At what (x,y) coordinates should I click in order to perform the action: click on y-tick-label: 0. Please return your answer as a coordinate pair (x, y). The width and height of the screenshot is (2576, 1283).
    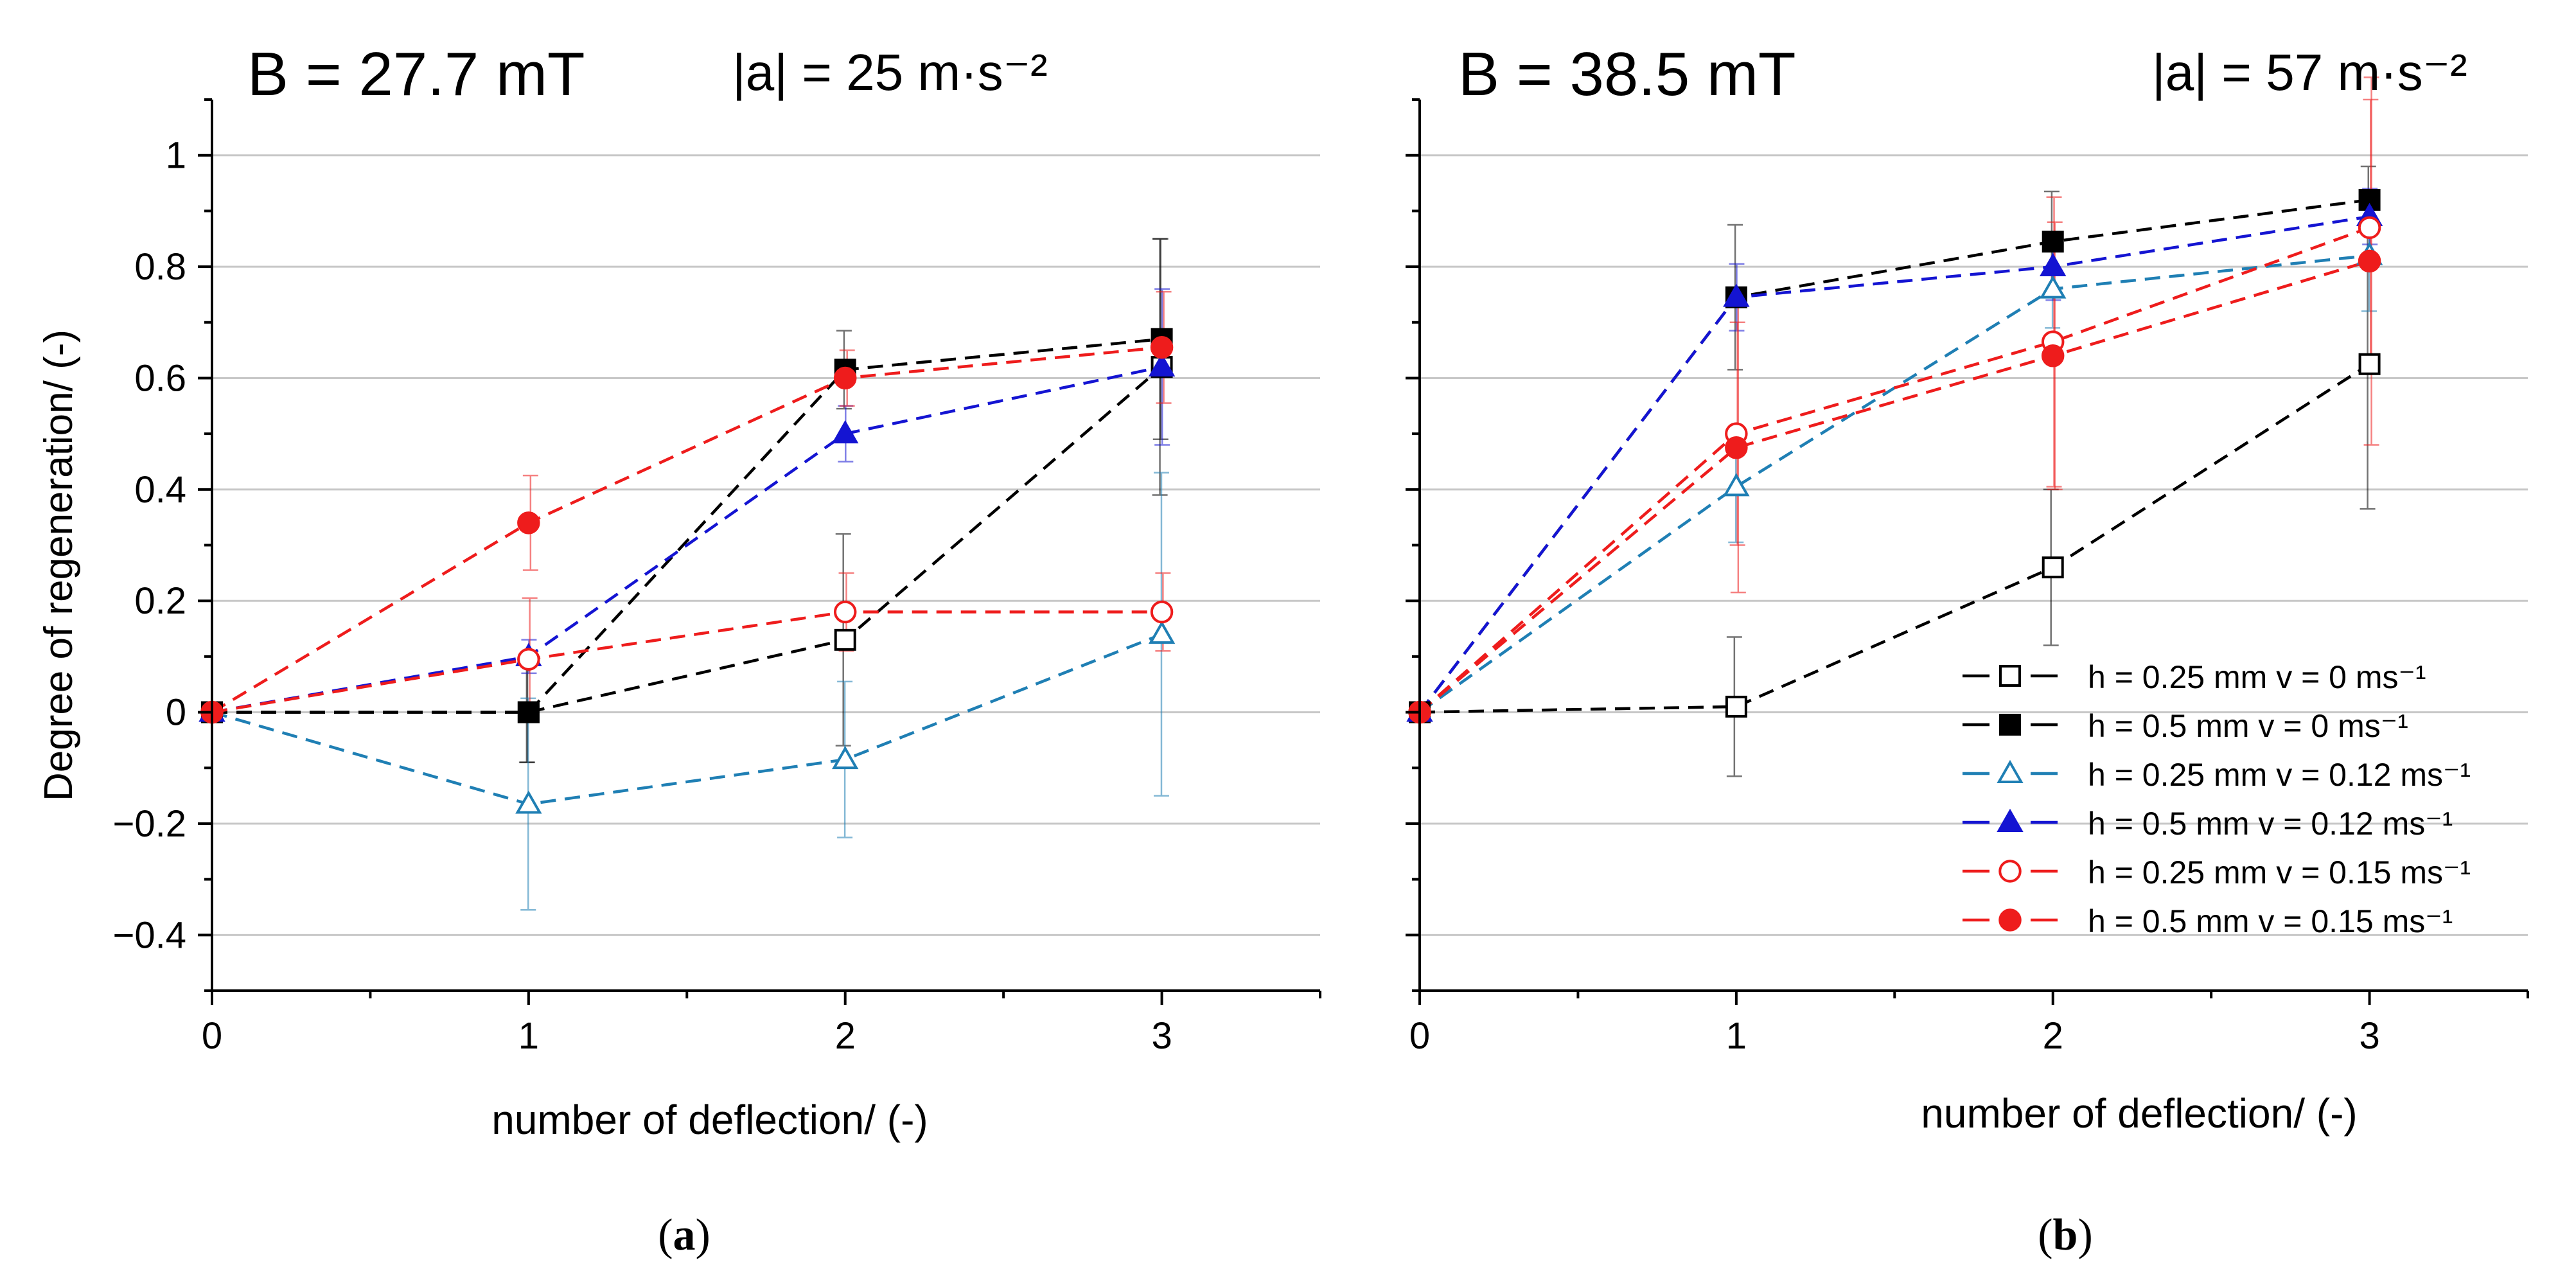
    Looking at the image, I should click on (176, 713).